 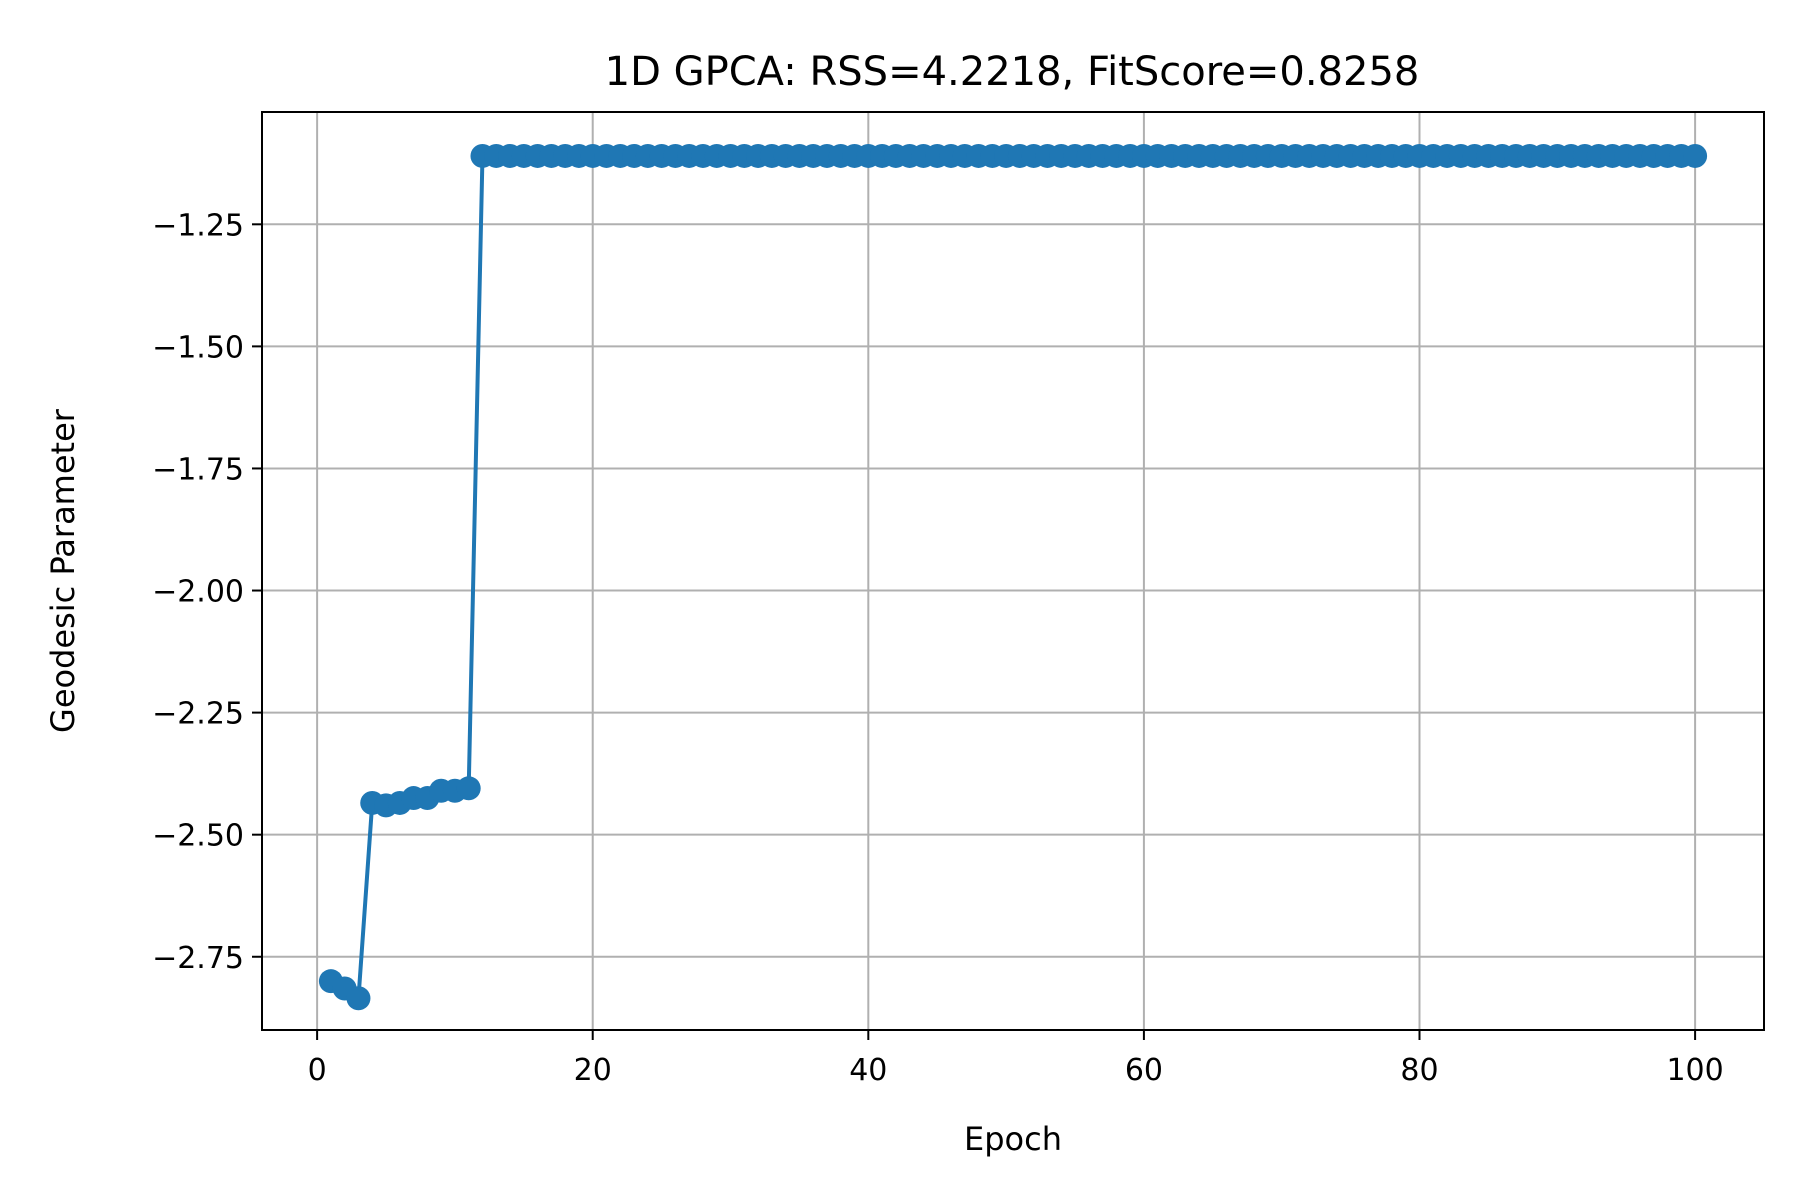 What do you see at coordinates (198, 836) in the screenshot?
I see `y-tick-label: −2.50` at bounding box center [198, 836].